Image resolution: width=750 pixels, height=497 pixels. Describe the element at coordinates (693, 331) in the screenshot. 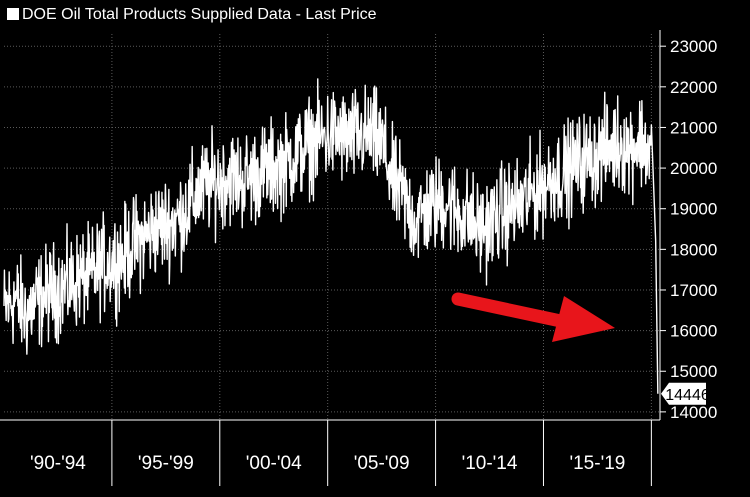

I see `y-tick-label: 16000` at that location.